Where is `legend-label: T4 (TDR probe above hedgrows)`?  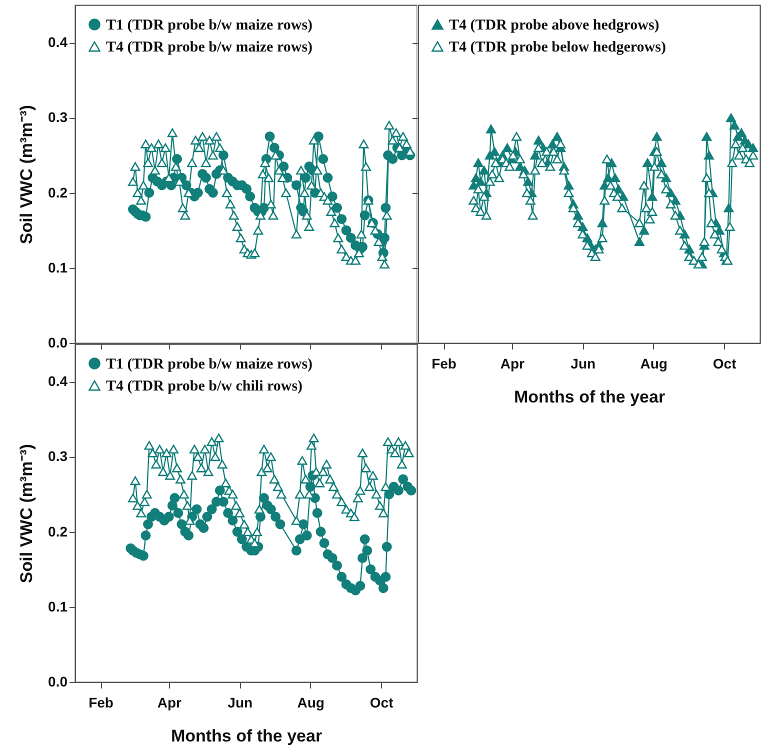 legend-label: T4 (TDR probe above hedgrows) is located at coordinates (554, 26).